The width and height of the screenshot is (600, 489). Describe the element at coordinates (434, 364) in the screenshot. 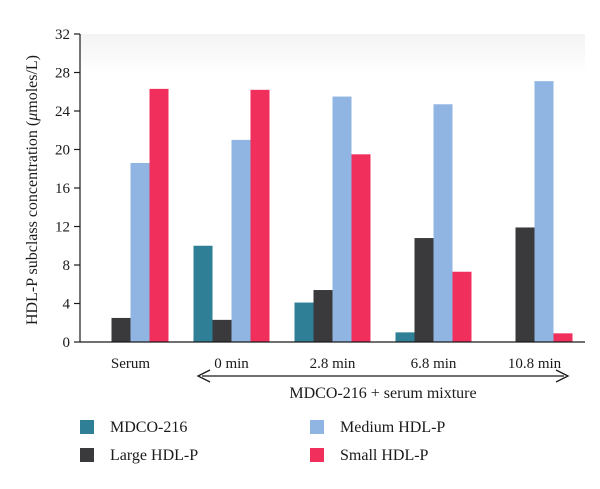

I see `x-tick-label: 6.8 min` at that location.